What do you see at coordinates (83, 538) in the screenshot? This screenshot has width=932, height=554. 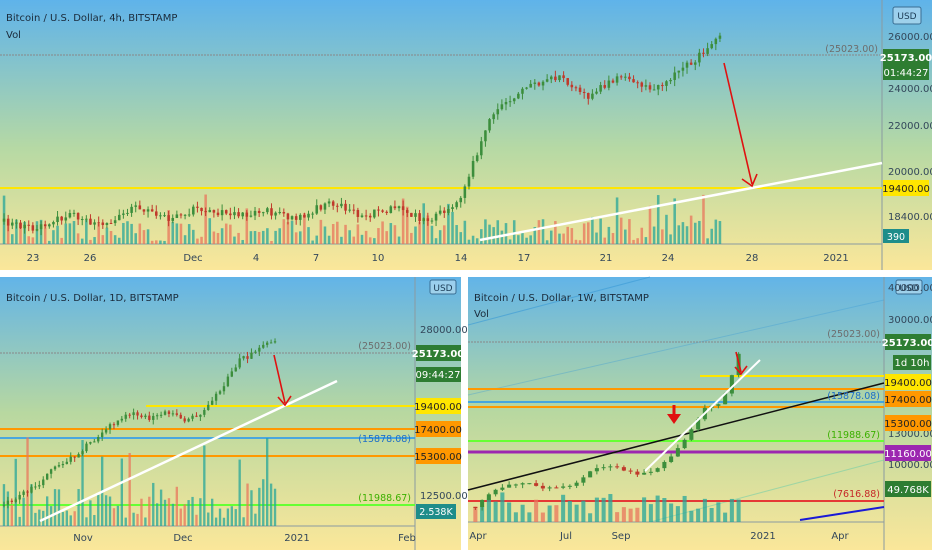 I see `bl-x-tick-0: Nov` at bounding box center [83, 538].